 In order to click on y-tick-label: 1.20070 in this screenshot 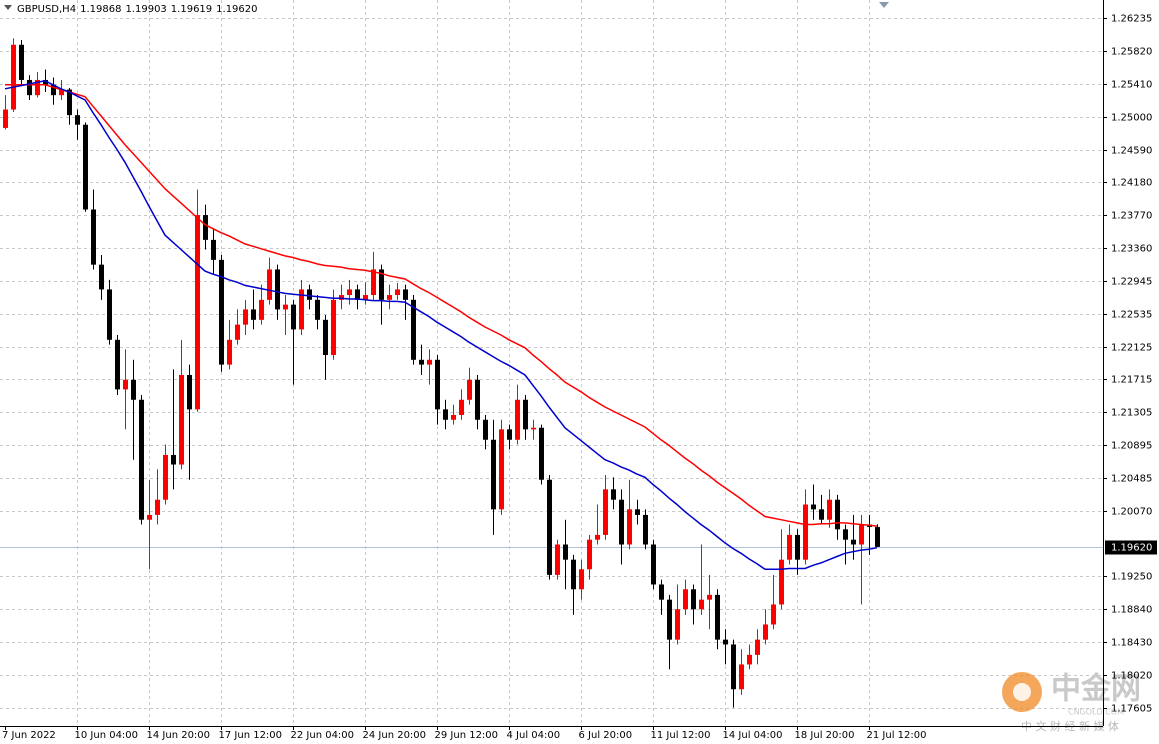, I will do `click(1131, 512)`.